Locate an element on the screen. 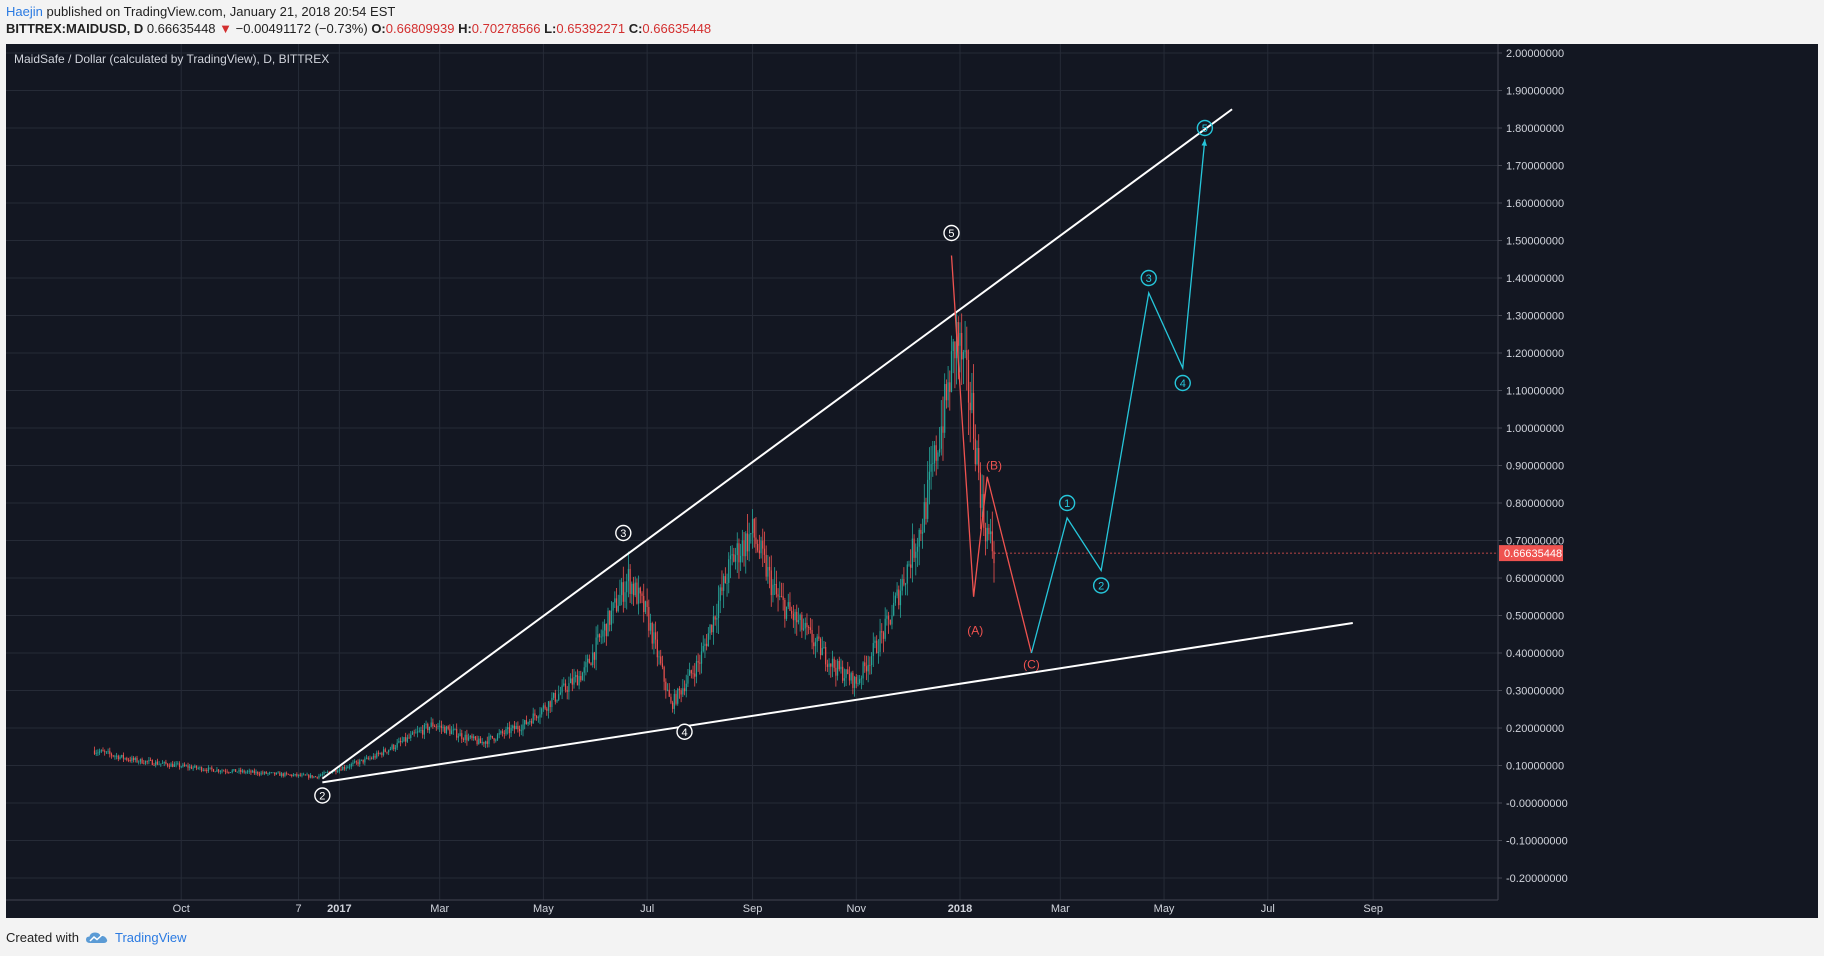  lower-trendline is located at coordinates (837, 703).